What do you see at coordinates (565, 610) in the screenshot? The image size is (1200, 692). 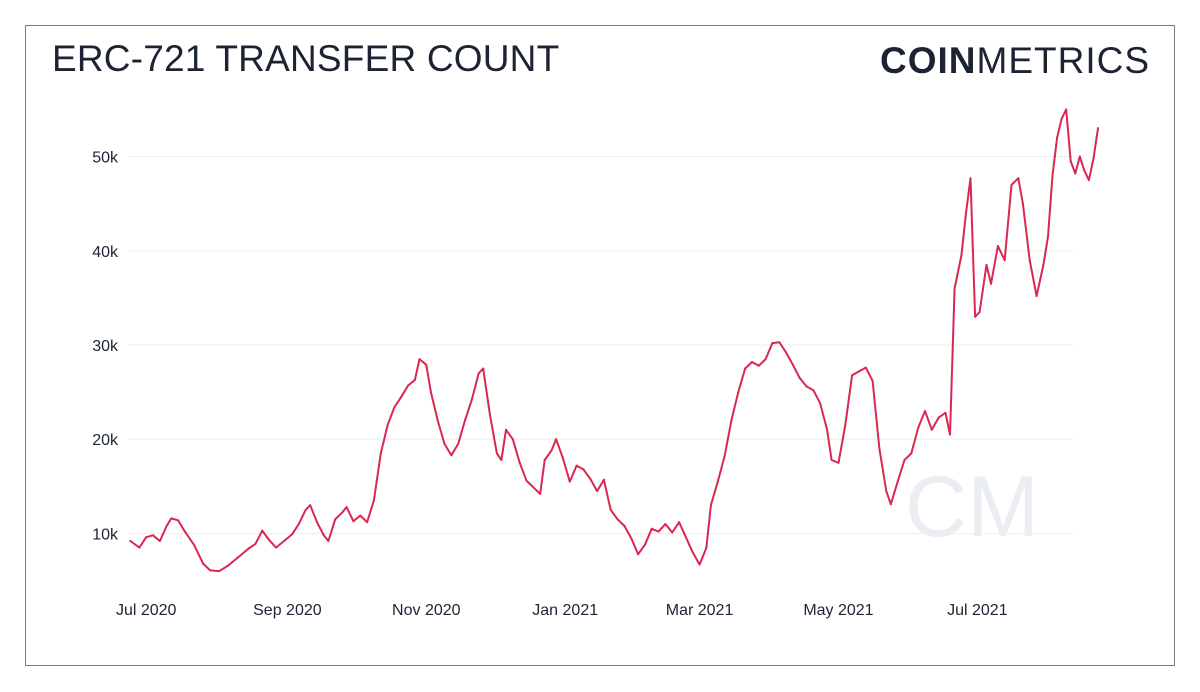 I see `x-tick-label: Jan 2021` at bounding box center [565, 610].